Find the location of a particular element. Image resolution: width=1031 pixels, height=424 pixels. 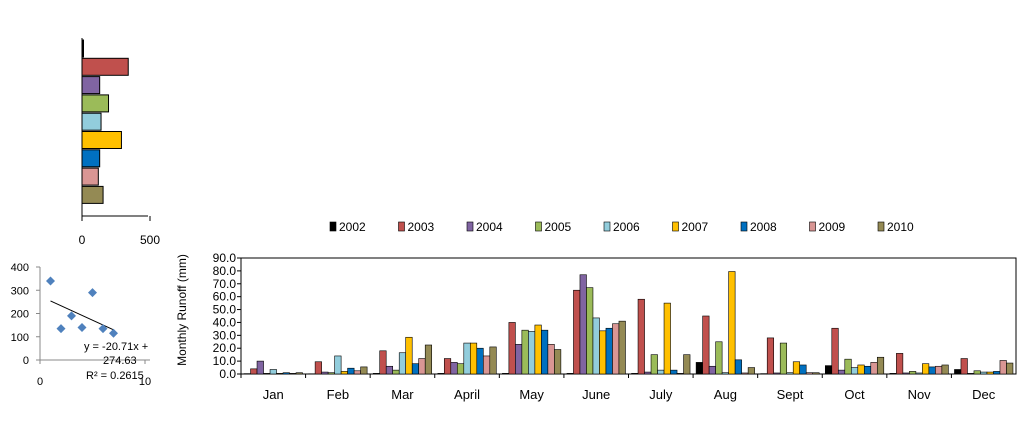

bar-Nov-2004 is located at coordinates (906, 373).